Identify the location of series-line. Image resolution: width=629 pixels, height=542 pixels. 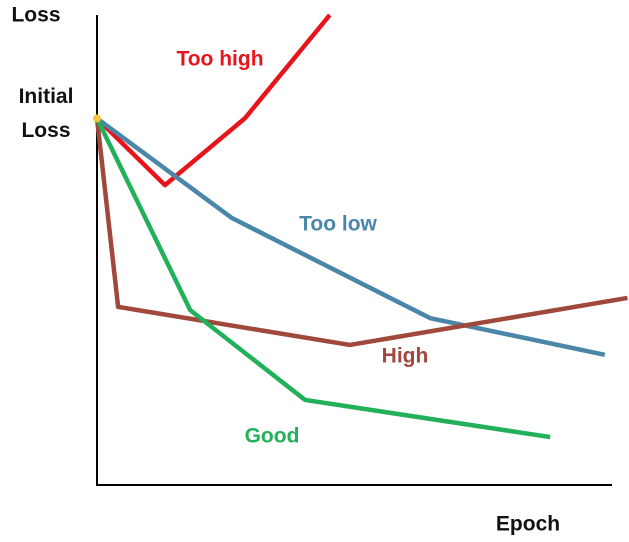
(213, 100).